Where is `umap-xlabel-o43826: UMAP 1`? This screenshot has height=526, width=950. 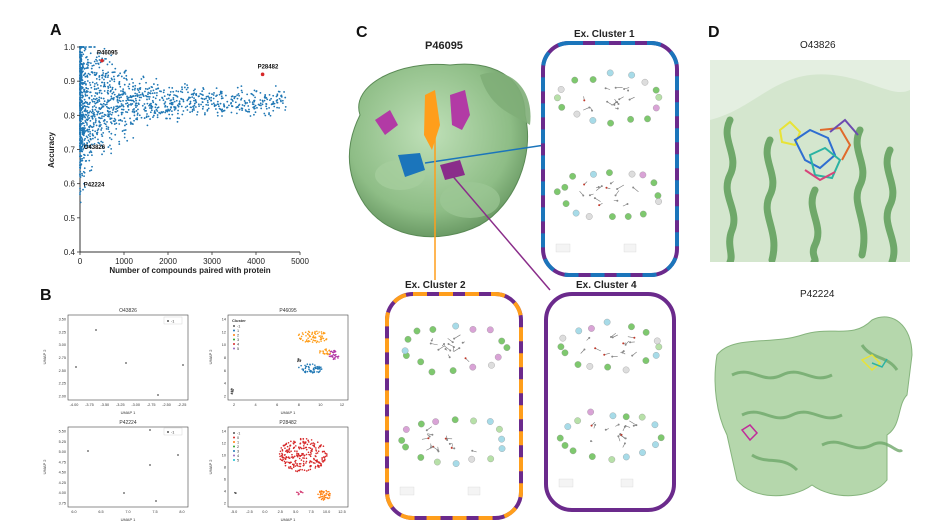
umap-xlabel-o43826: UMAP 1 is located at coordinates (129, 412).